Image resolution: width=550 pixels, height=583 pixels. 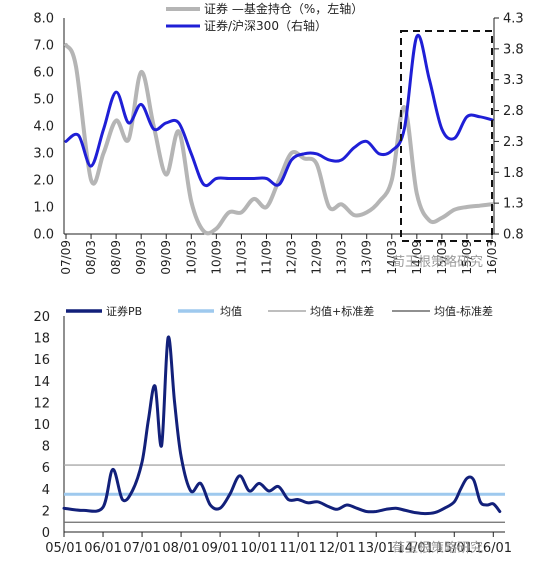 I want to click on top-right-tick-label: 2.3, so click(x=513, y=142).